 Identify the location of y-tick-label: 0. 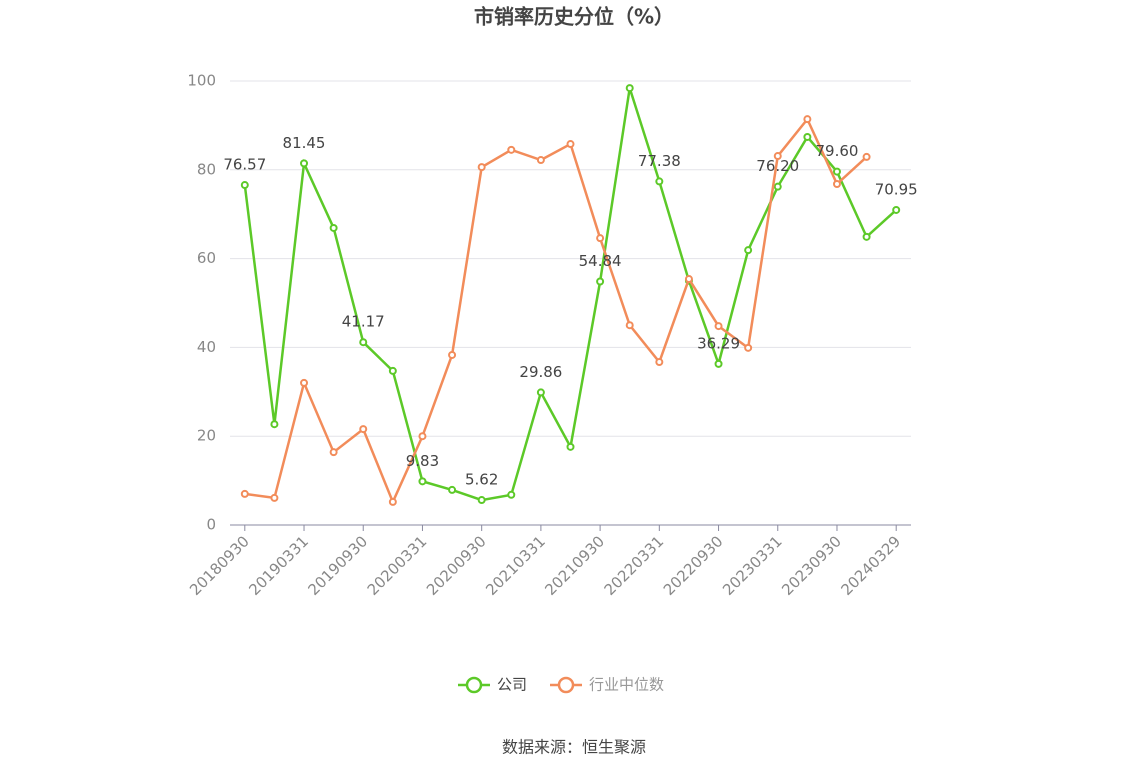
(211, 525).